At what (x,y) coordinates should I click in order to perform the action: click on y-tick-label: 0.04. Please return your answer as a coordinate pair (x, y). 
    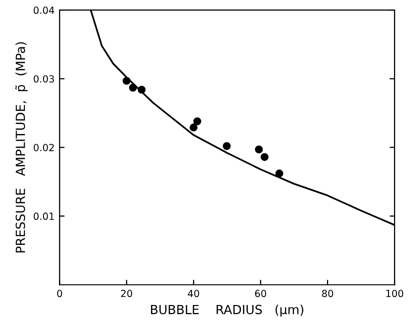
    Looking at the image, I should click on (44, 10).